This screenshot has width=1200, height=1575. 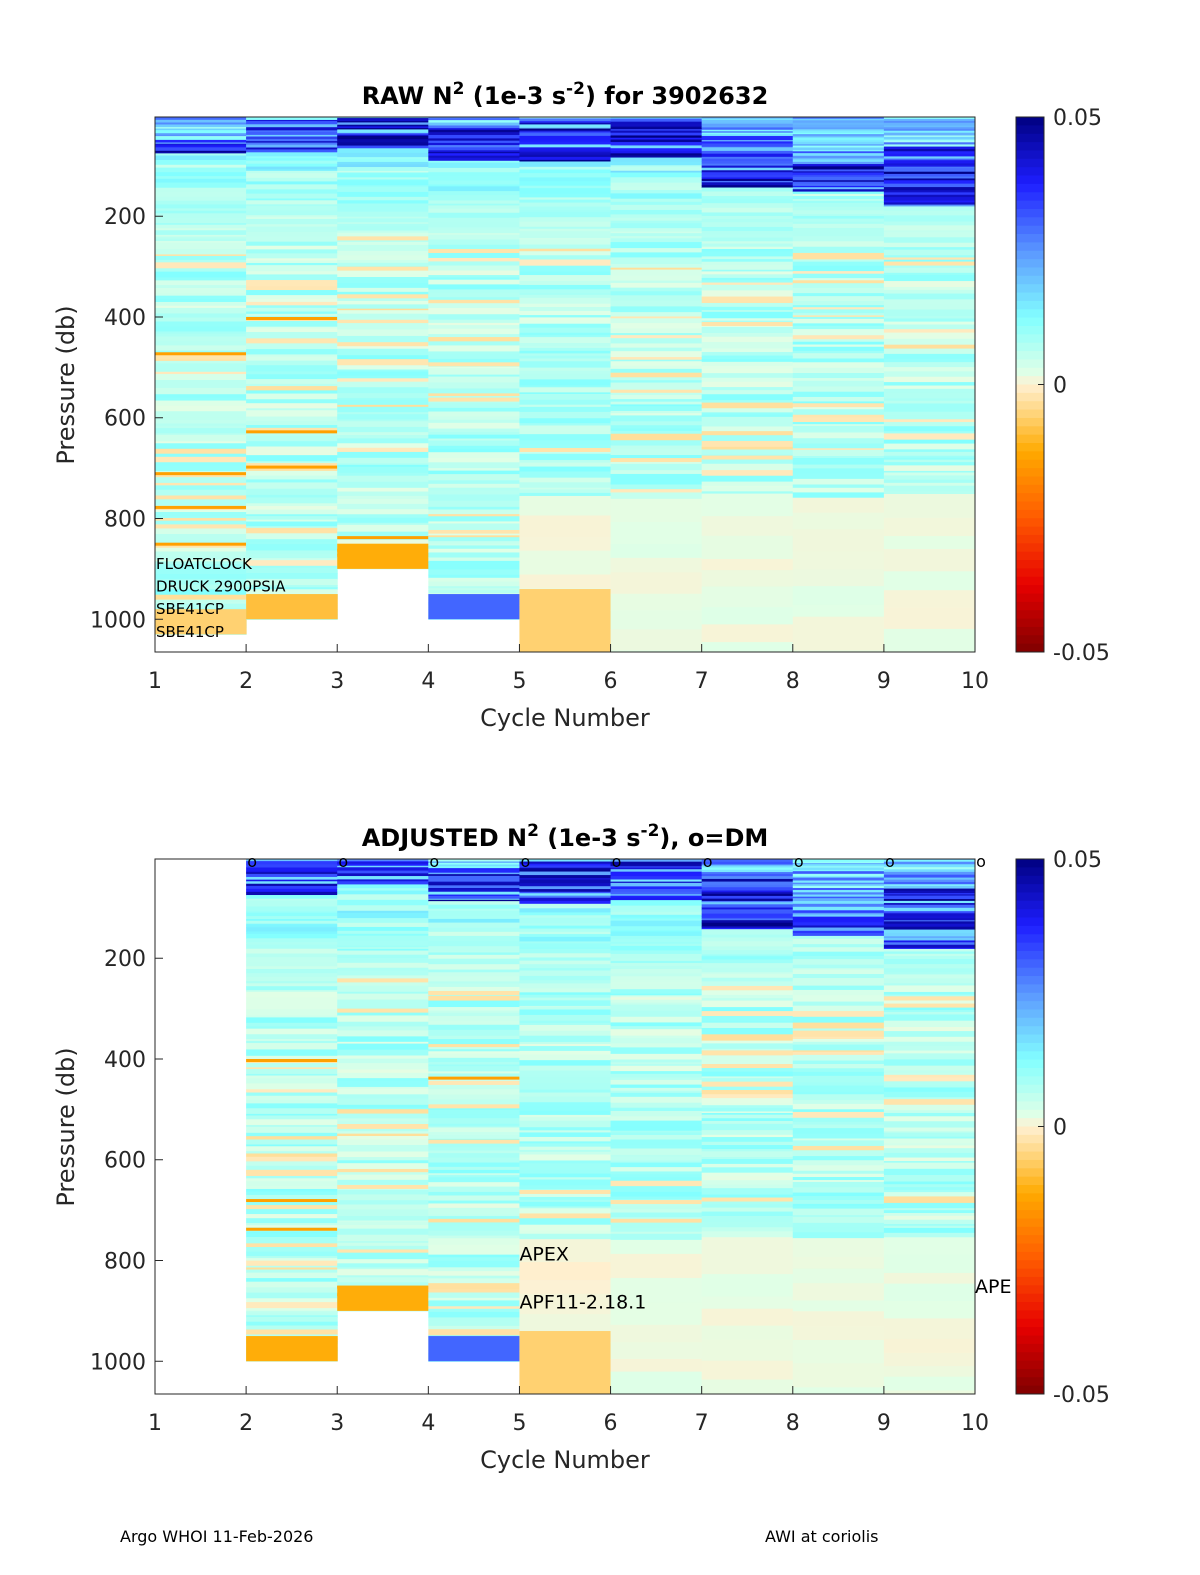 I want to click on x-tick-label: 1, so click(x=155, y=1423).